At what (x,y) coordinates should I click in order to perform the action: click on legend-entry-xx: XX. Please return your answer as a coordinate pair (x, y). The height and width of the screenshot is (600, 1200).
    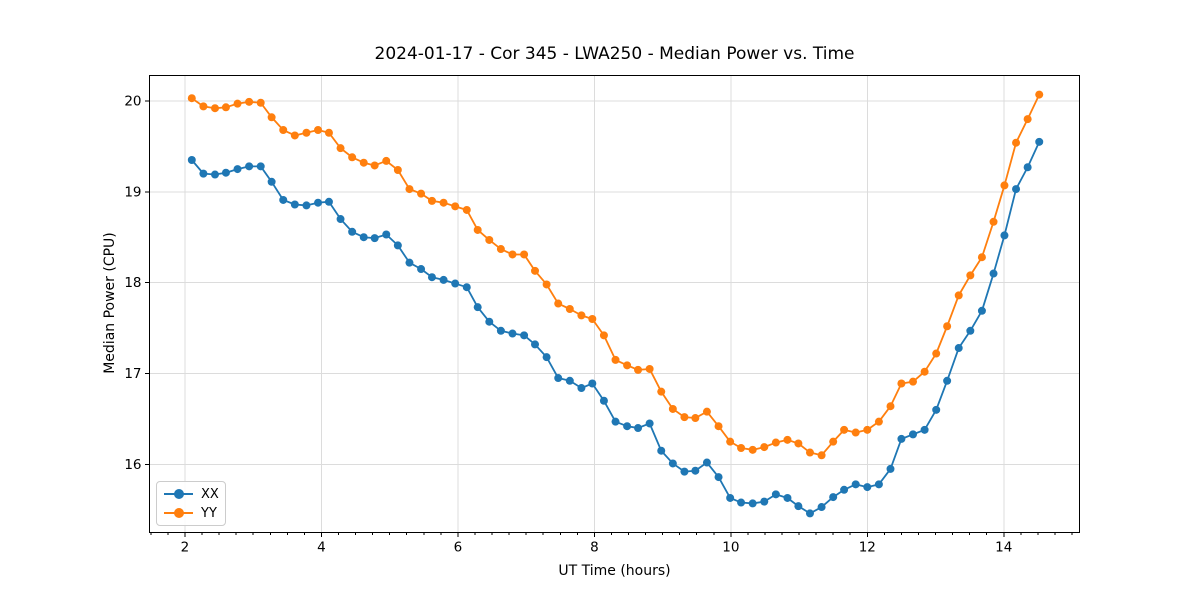
    Looking at the image, I should click on (191, 494).